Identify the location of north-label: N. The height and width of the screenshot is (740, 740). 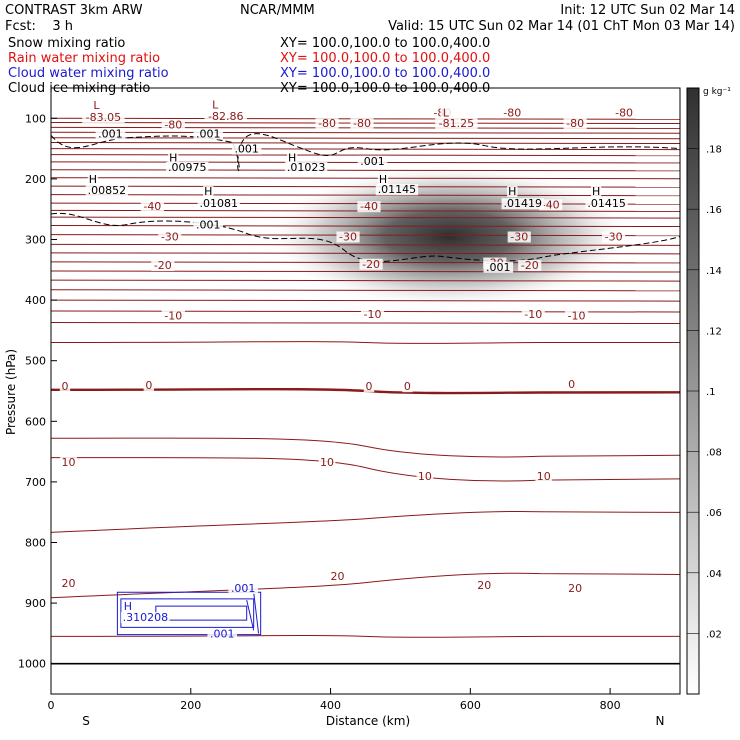
(660, 721).